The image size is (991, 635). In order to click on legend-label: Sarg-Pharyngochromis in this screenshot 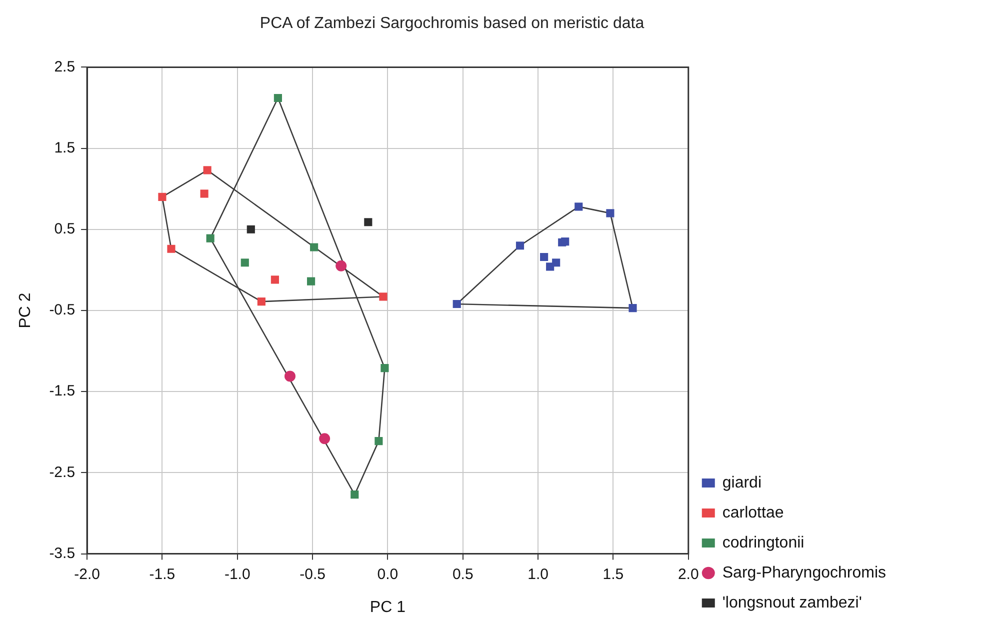, I will do `click(804, 573)`.